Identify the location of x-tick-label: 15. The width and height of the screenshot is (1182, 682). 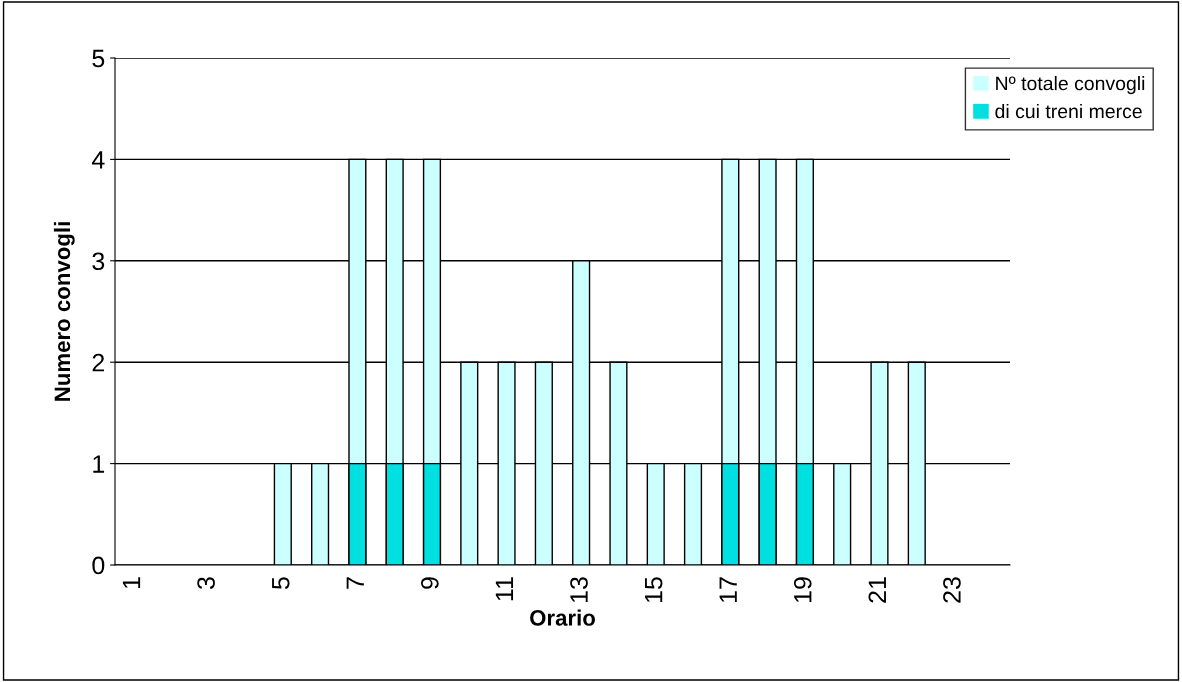
(653, 590).